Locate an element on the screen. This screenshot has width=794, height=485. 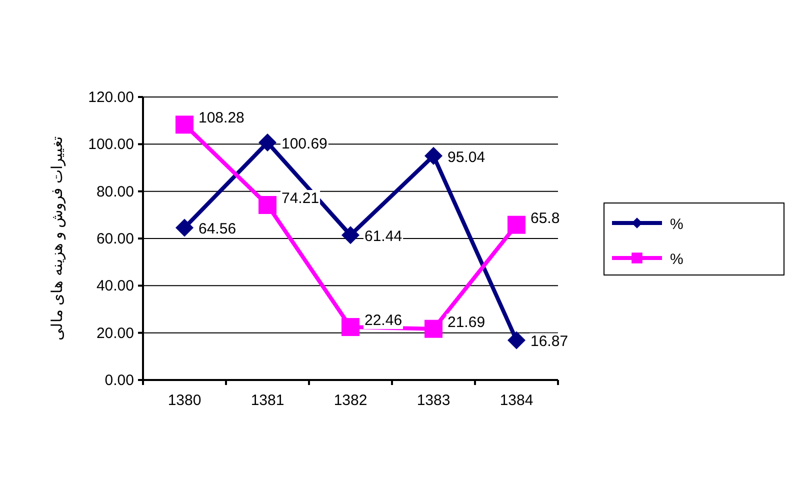
y-tick-label: 0.00 is located at coordinates (119, 380).